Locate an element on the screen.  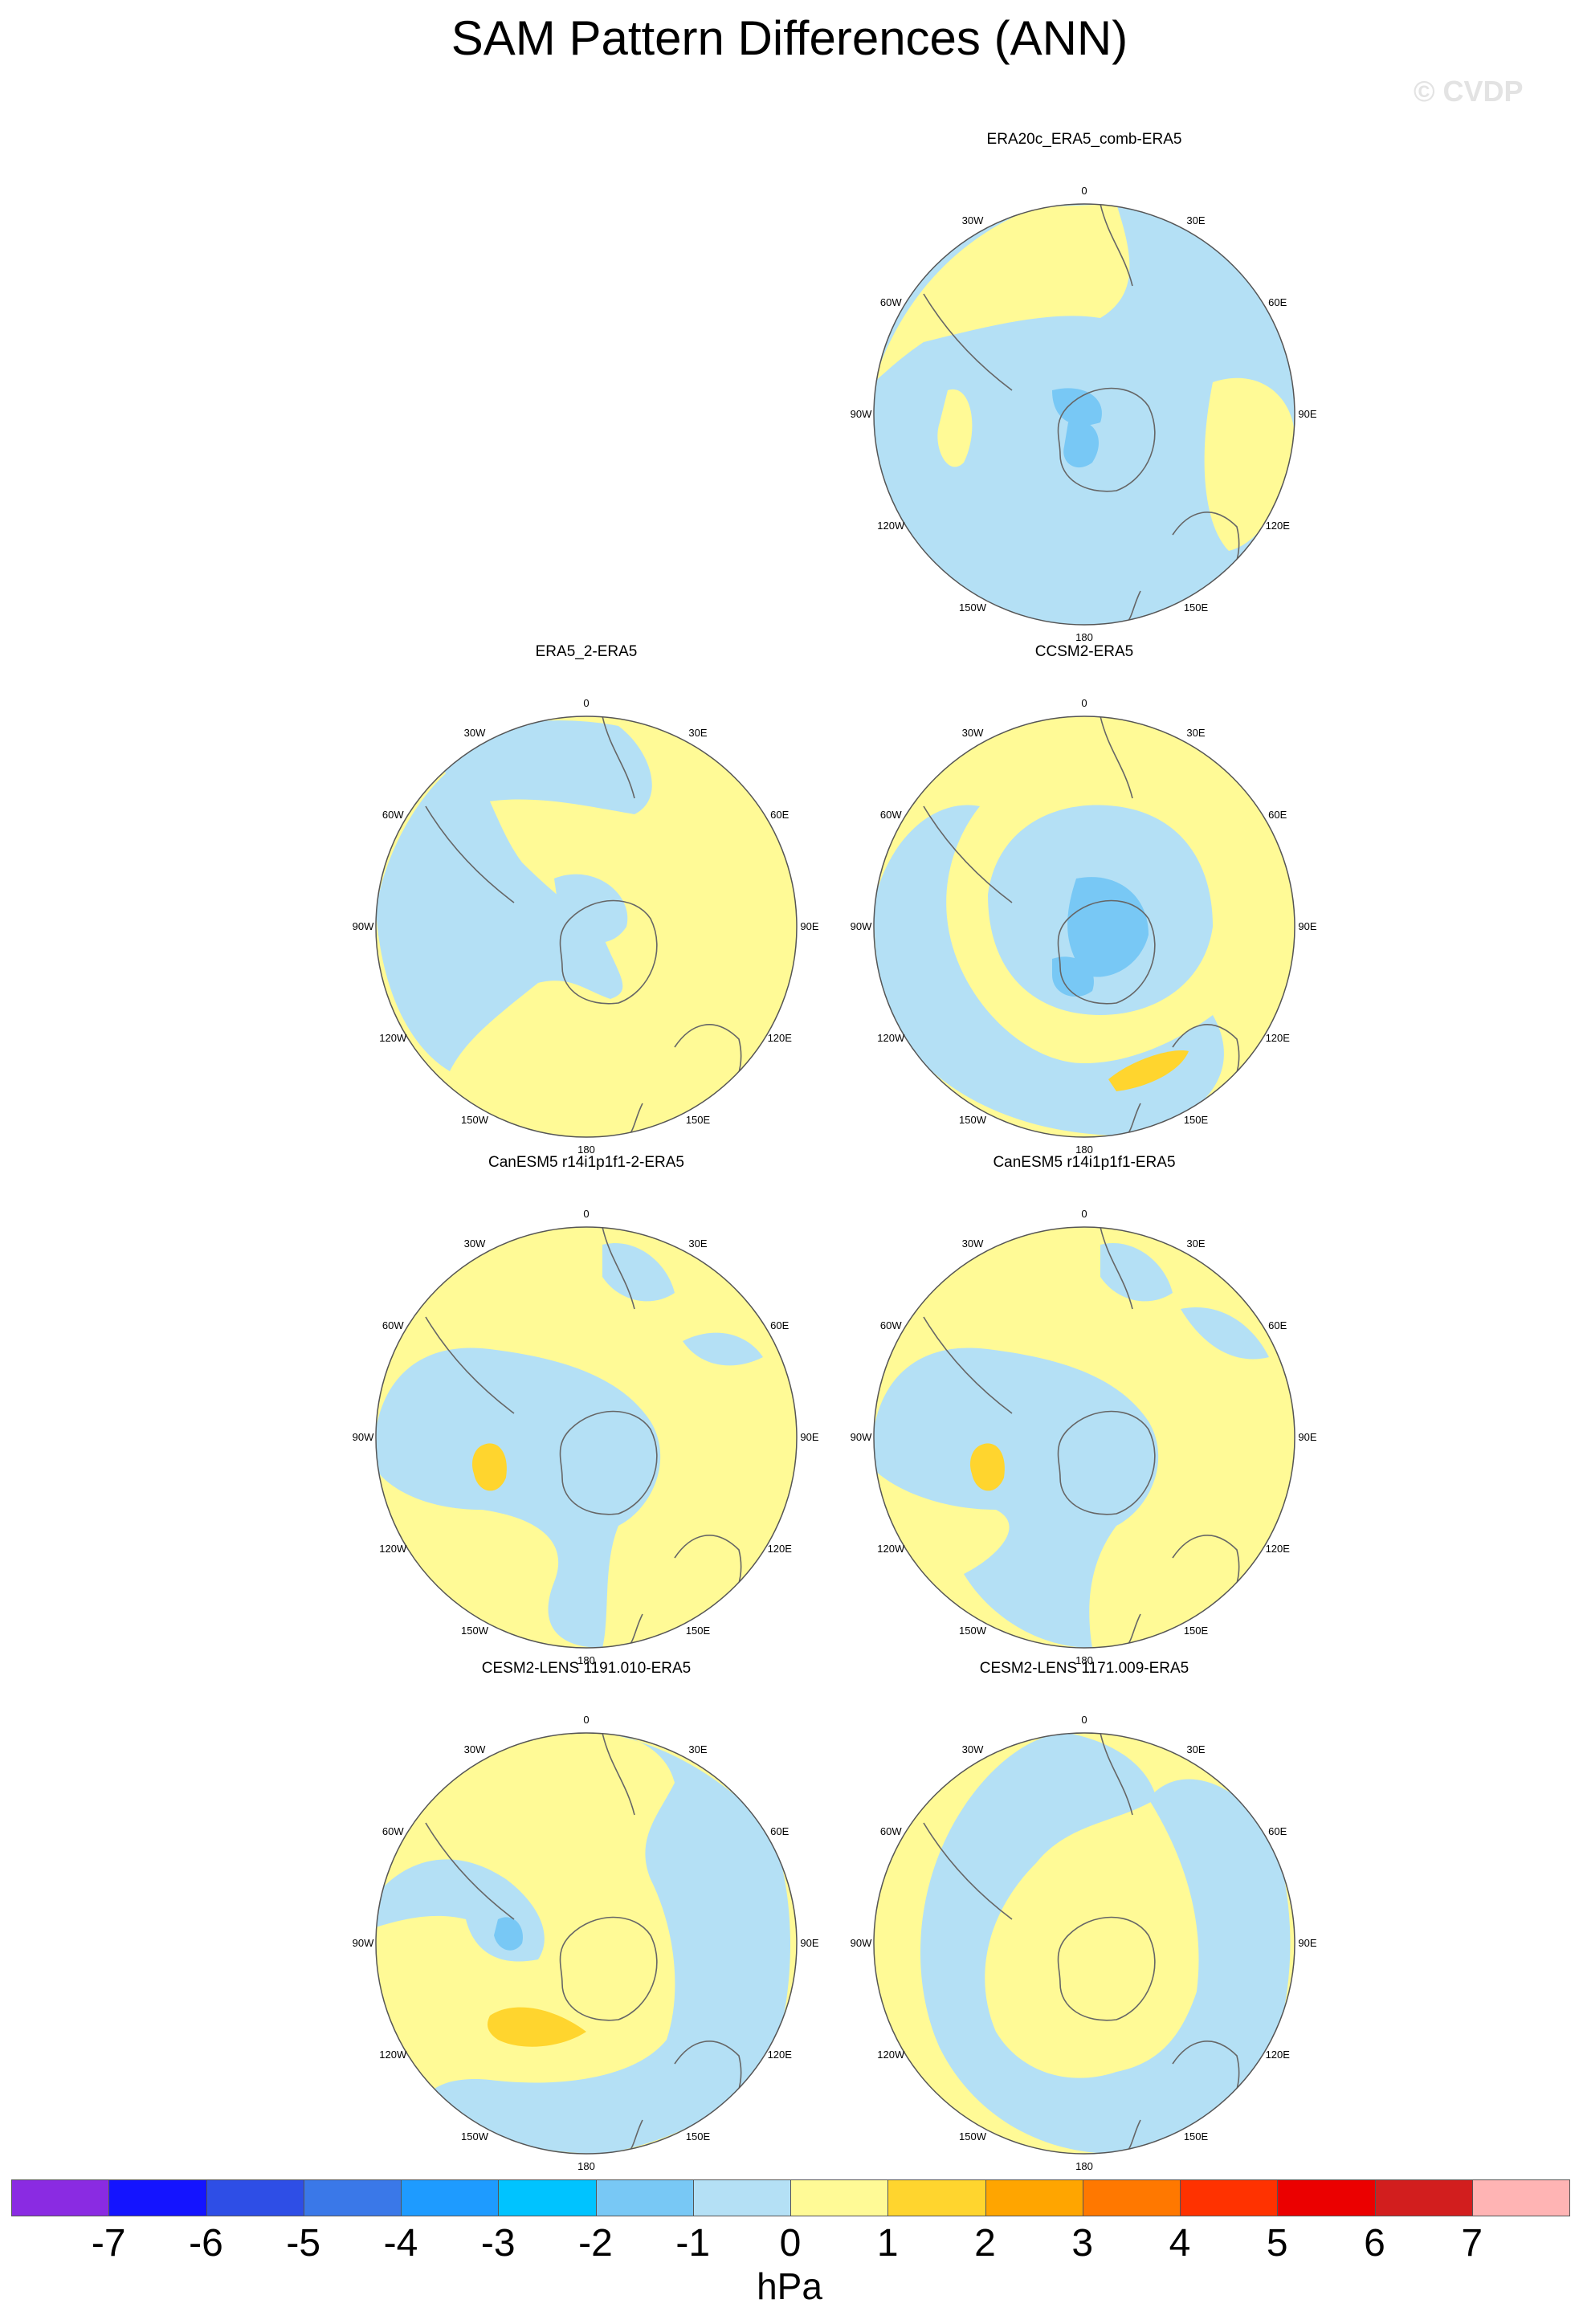
panel-title: CESM2-LENS 1171.009-ERA5 is located at coordinates (1084, 1669).